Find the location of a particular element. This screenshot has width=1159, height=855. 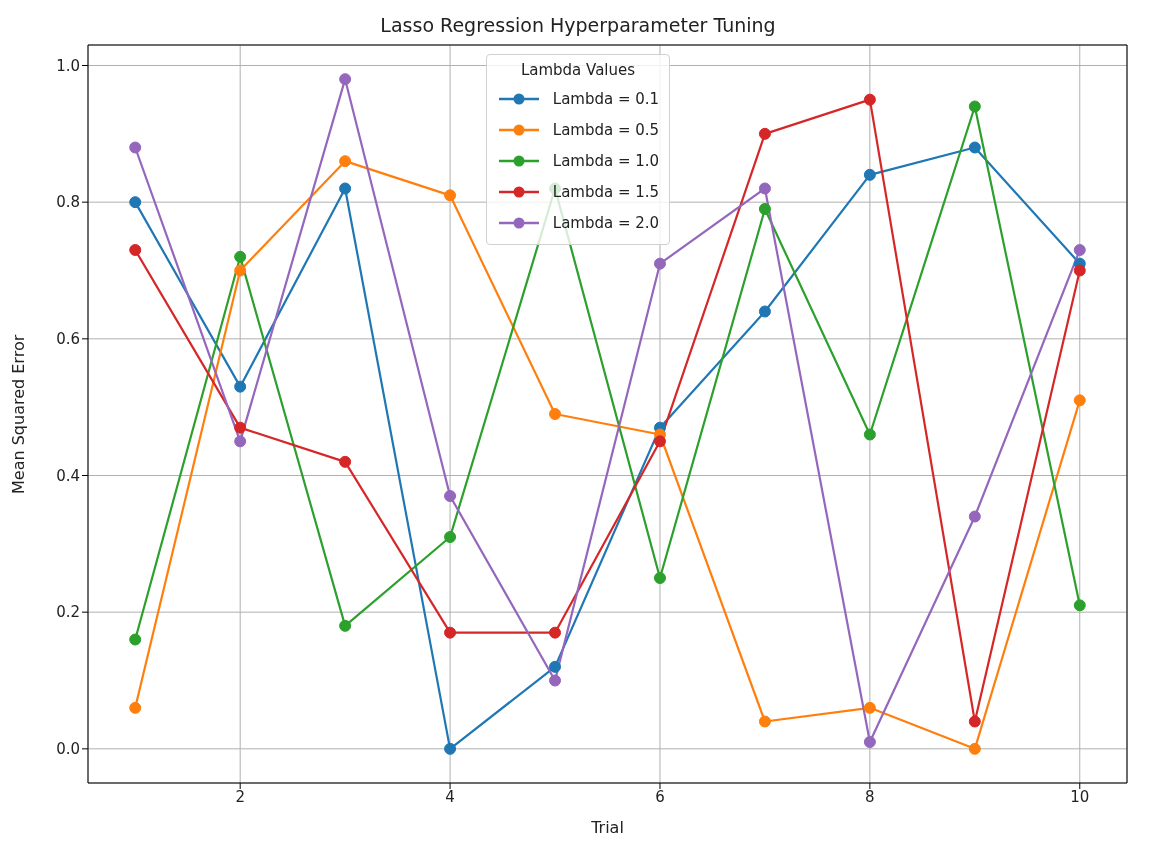

legend-label: Lambda = 1.5 is located at coordinates (606, 191).